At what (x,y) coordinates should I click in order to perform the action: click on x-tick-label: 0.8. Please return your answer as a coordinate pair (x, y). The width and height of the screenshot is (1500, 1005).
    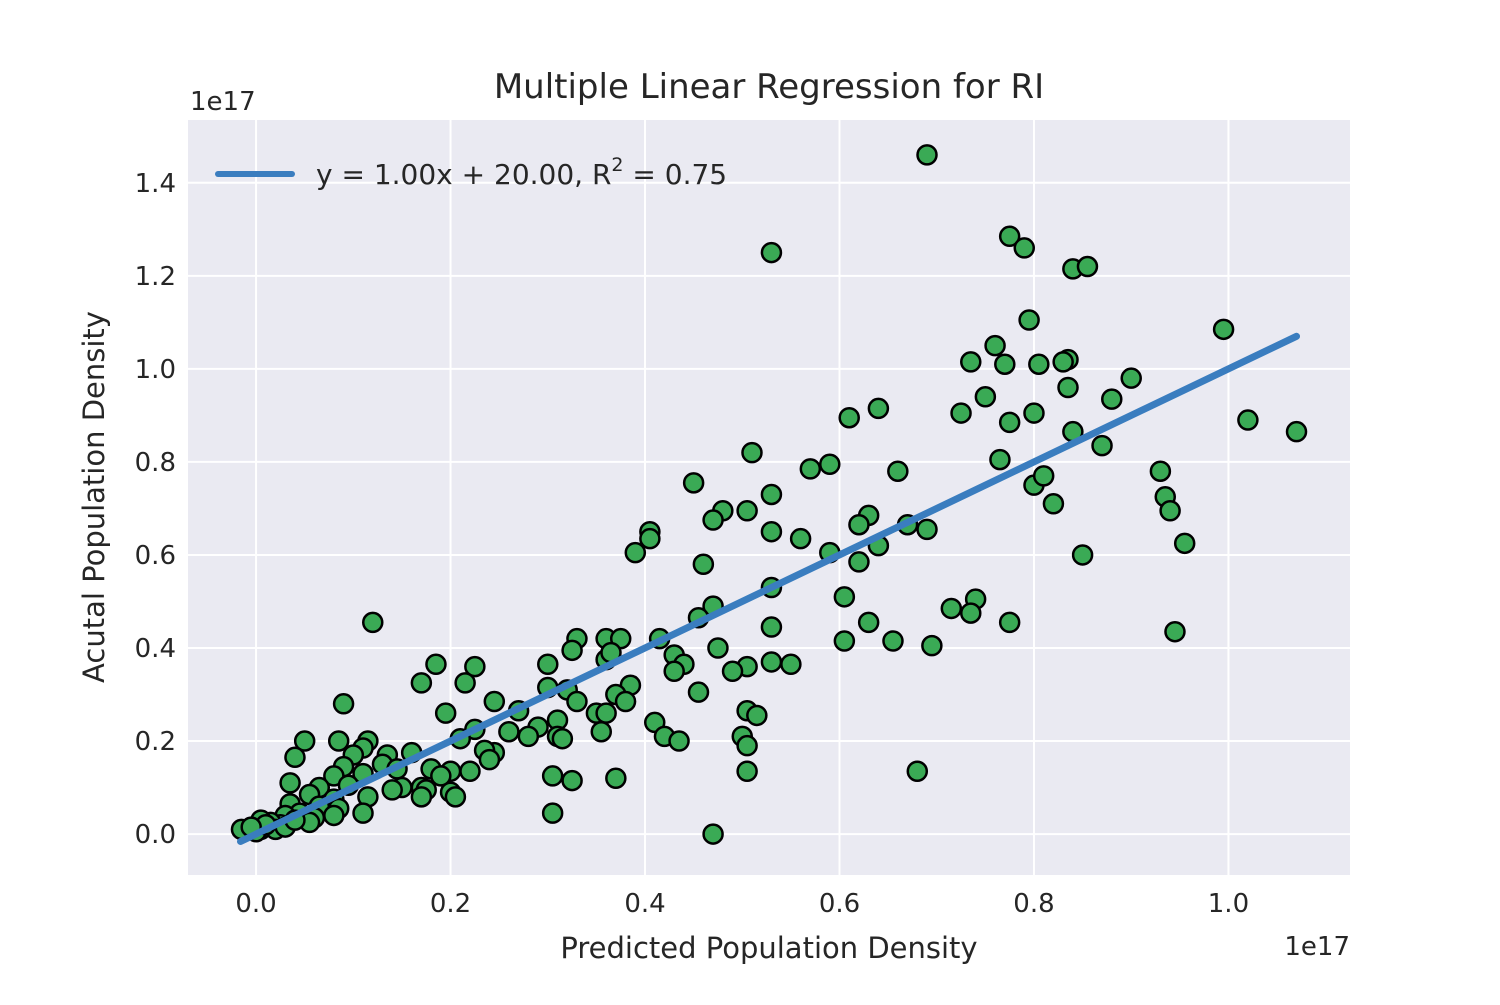
    Looking at the image, I should click on (1033, 904).